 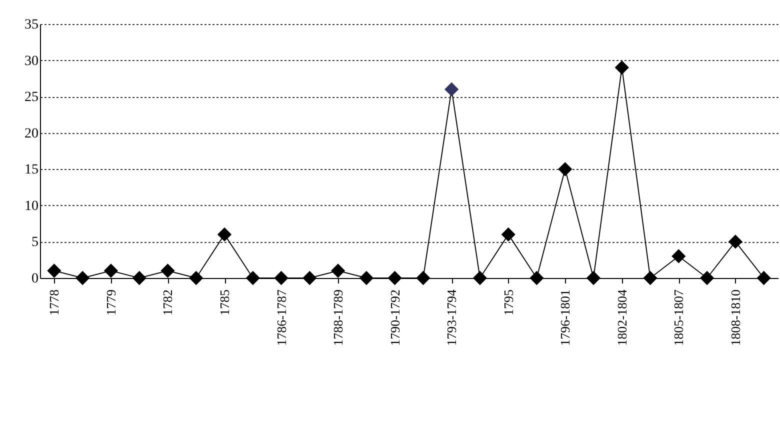 What do you see at coordinates (110, 303) in the screenshot?
I see `x-tick-label: 1779` at bounding box center [110, 303].